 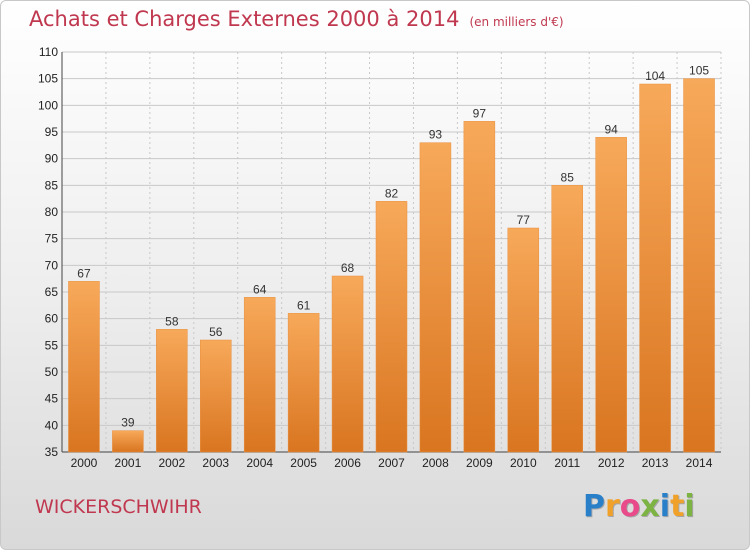 I want to click on logo-letter: x, so click(x=650, y=506).